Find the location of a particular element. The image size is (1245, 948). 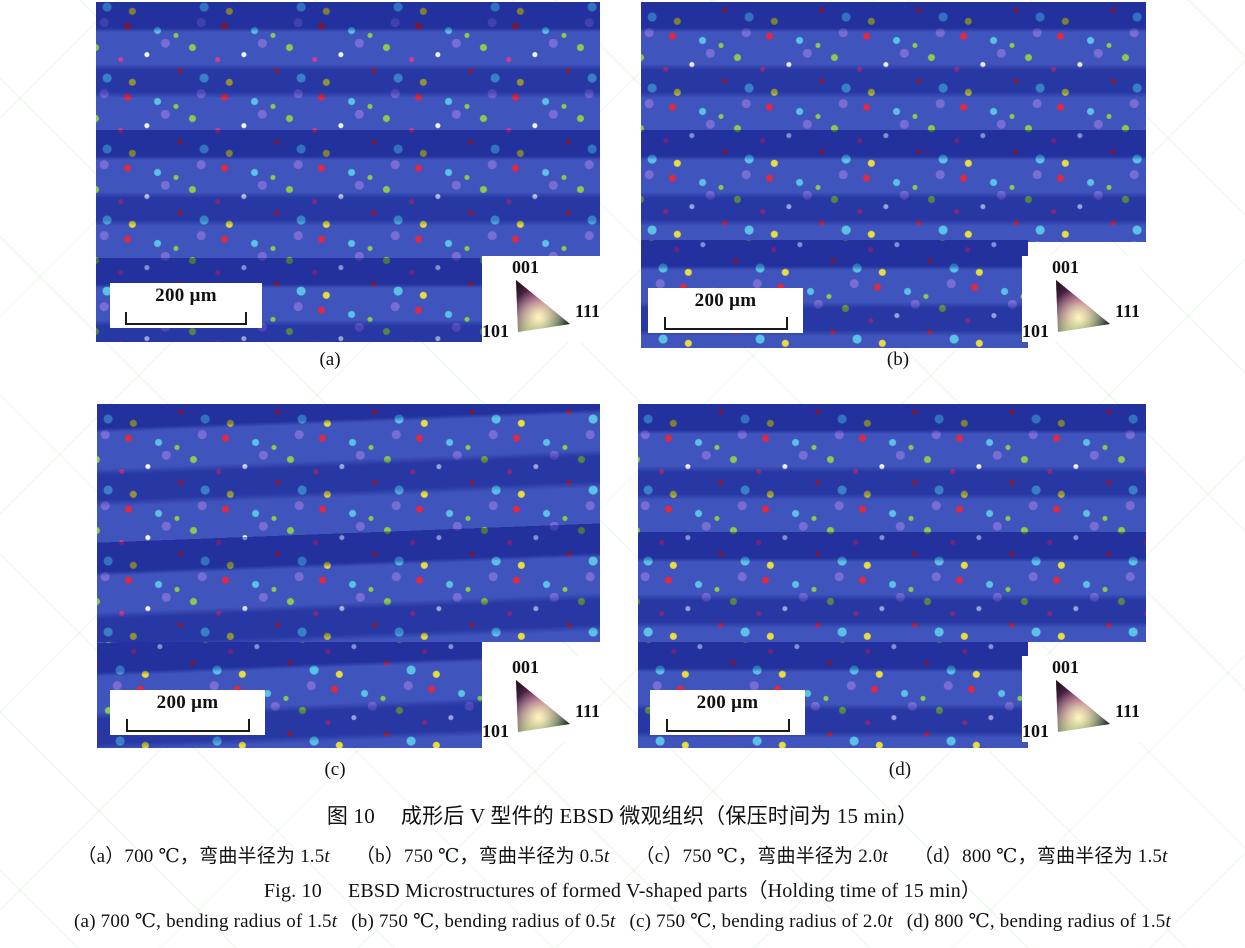

panel-d-ipf-111-label: 111 is located at coordinates (1127, 711).